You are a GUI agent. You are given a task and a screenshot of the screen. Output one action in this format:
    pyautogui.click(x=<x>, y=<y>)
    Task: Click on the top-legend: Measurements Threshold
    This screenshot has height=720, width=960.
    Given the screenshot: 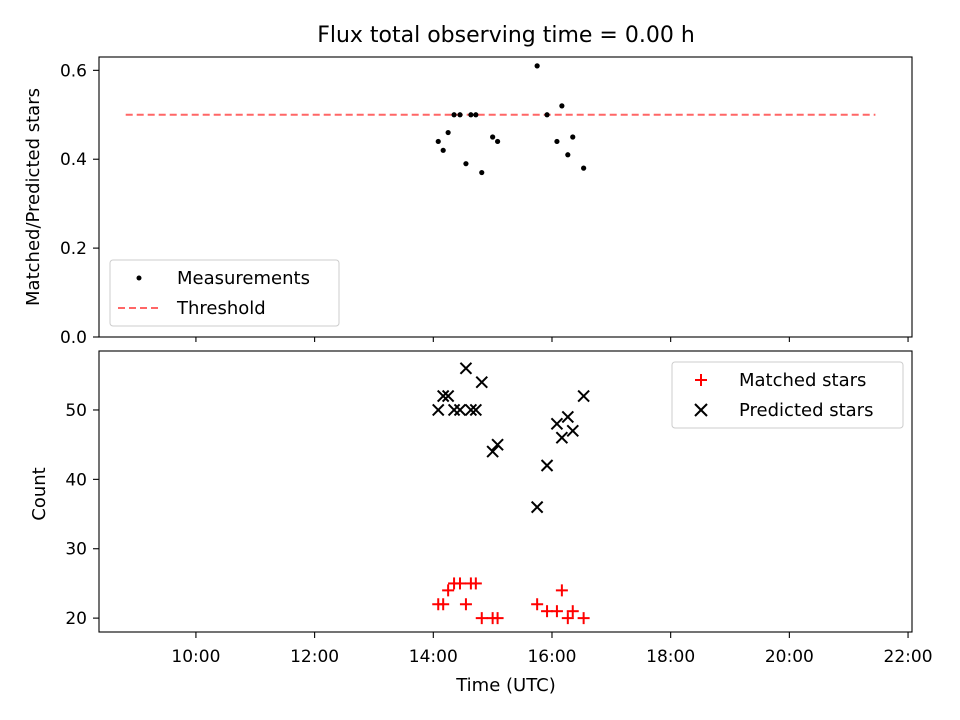 What is the action you would take?
    pyautogui.click(x=224, y=293)
    